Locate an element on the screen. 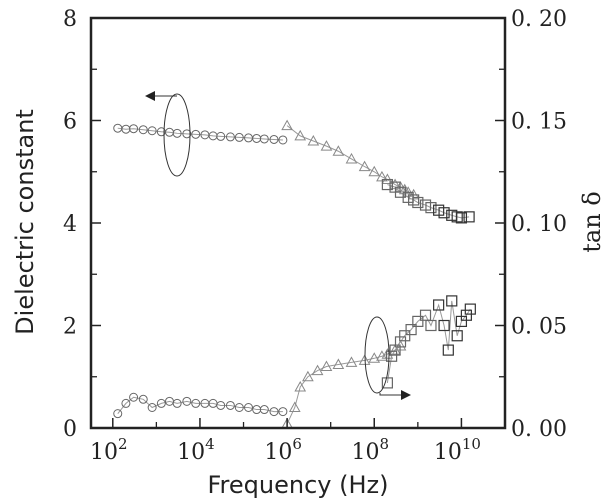 This screenshot has height=502, width=614. x-tick-label: 10⁴ is located at coordinates (196, 450).